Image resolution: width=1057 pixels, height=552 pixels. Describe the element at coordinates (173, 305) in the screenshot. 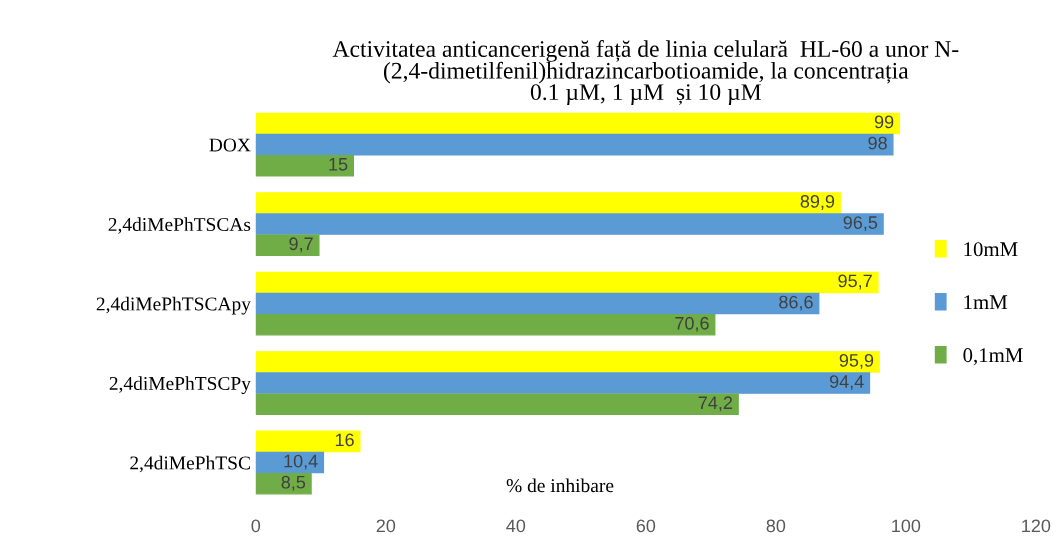

I see `y-tick-label: 2,4diMePhTSCApy` at that location.